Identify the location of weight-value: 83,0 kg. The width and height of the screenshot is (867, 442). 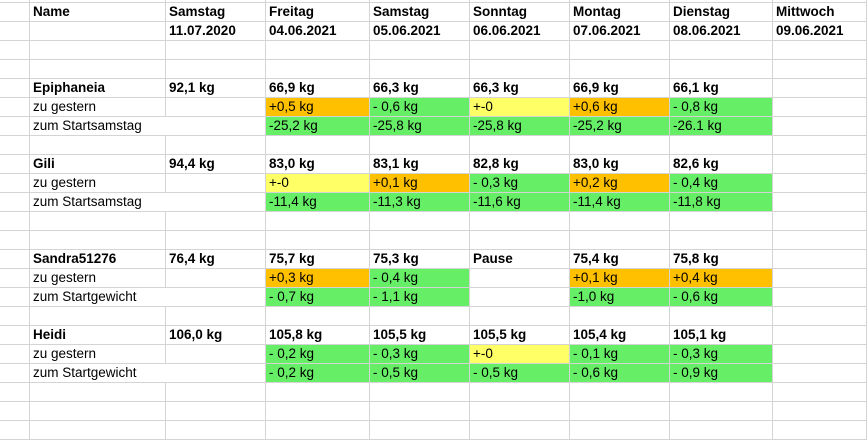
(620, 164).